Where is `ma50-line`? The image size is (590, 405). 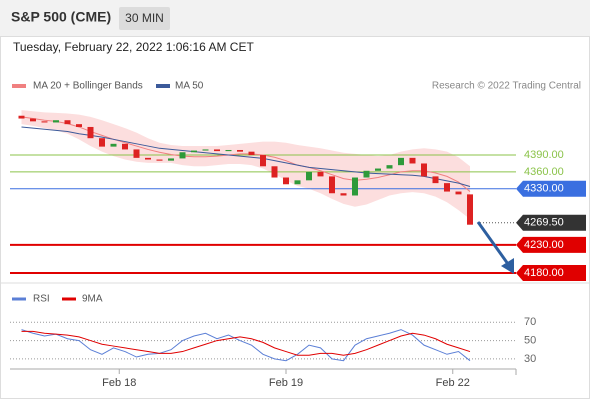
ma50-line is located at coordinates (246, 156).